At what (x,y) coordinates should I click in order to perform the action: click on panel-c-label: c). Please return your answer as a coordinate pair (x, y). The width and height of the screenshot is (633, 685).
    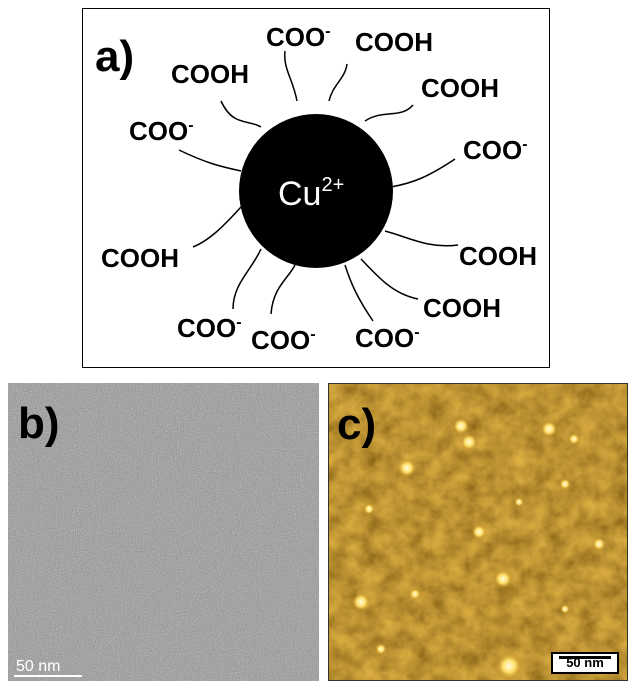
    Looking at the image, I should click on (356, 424).